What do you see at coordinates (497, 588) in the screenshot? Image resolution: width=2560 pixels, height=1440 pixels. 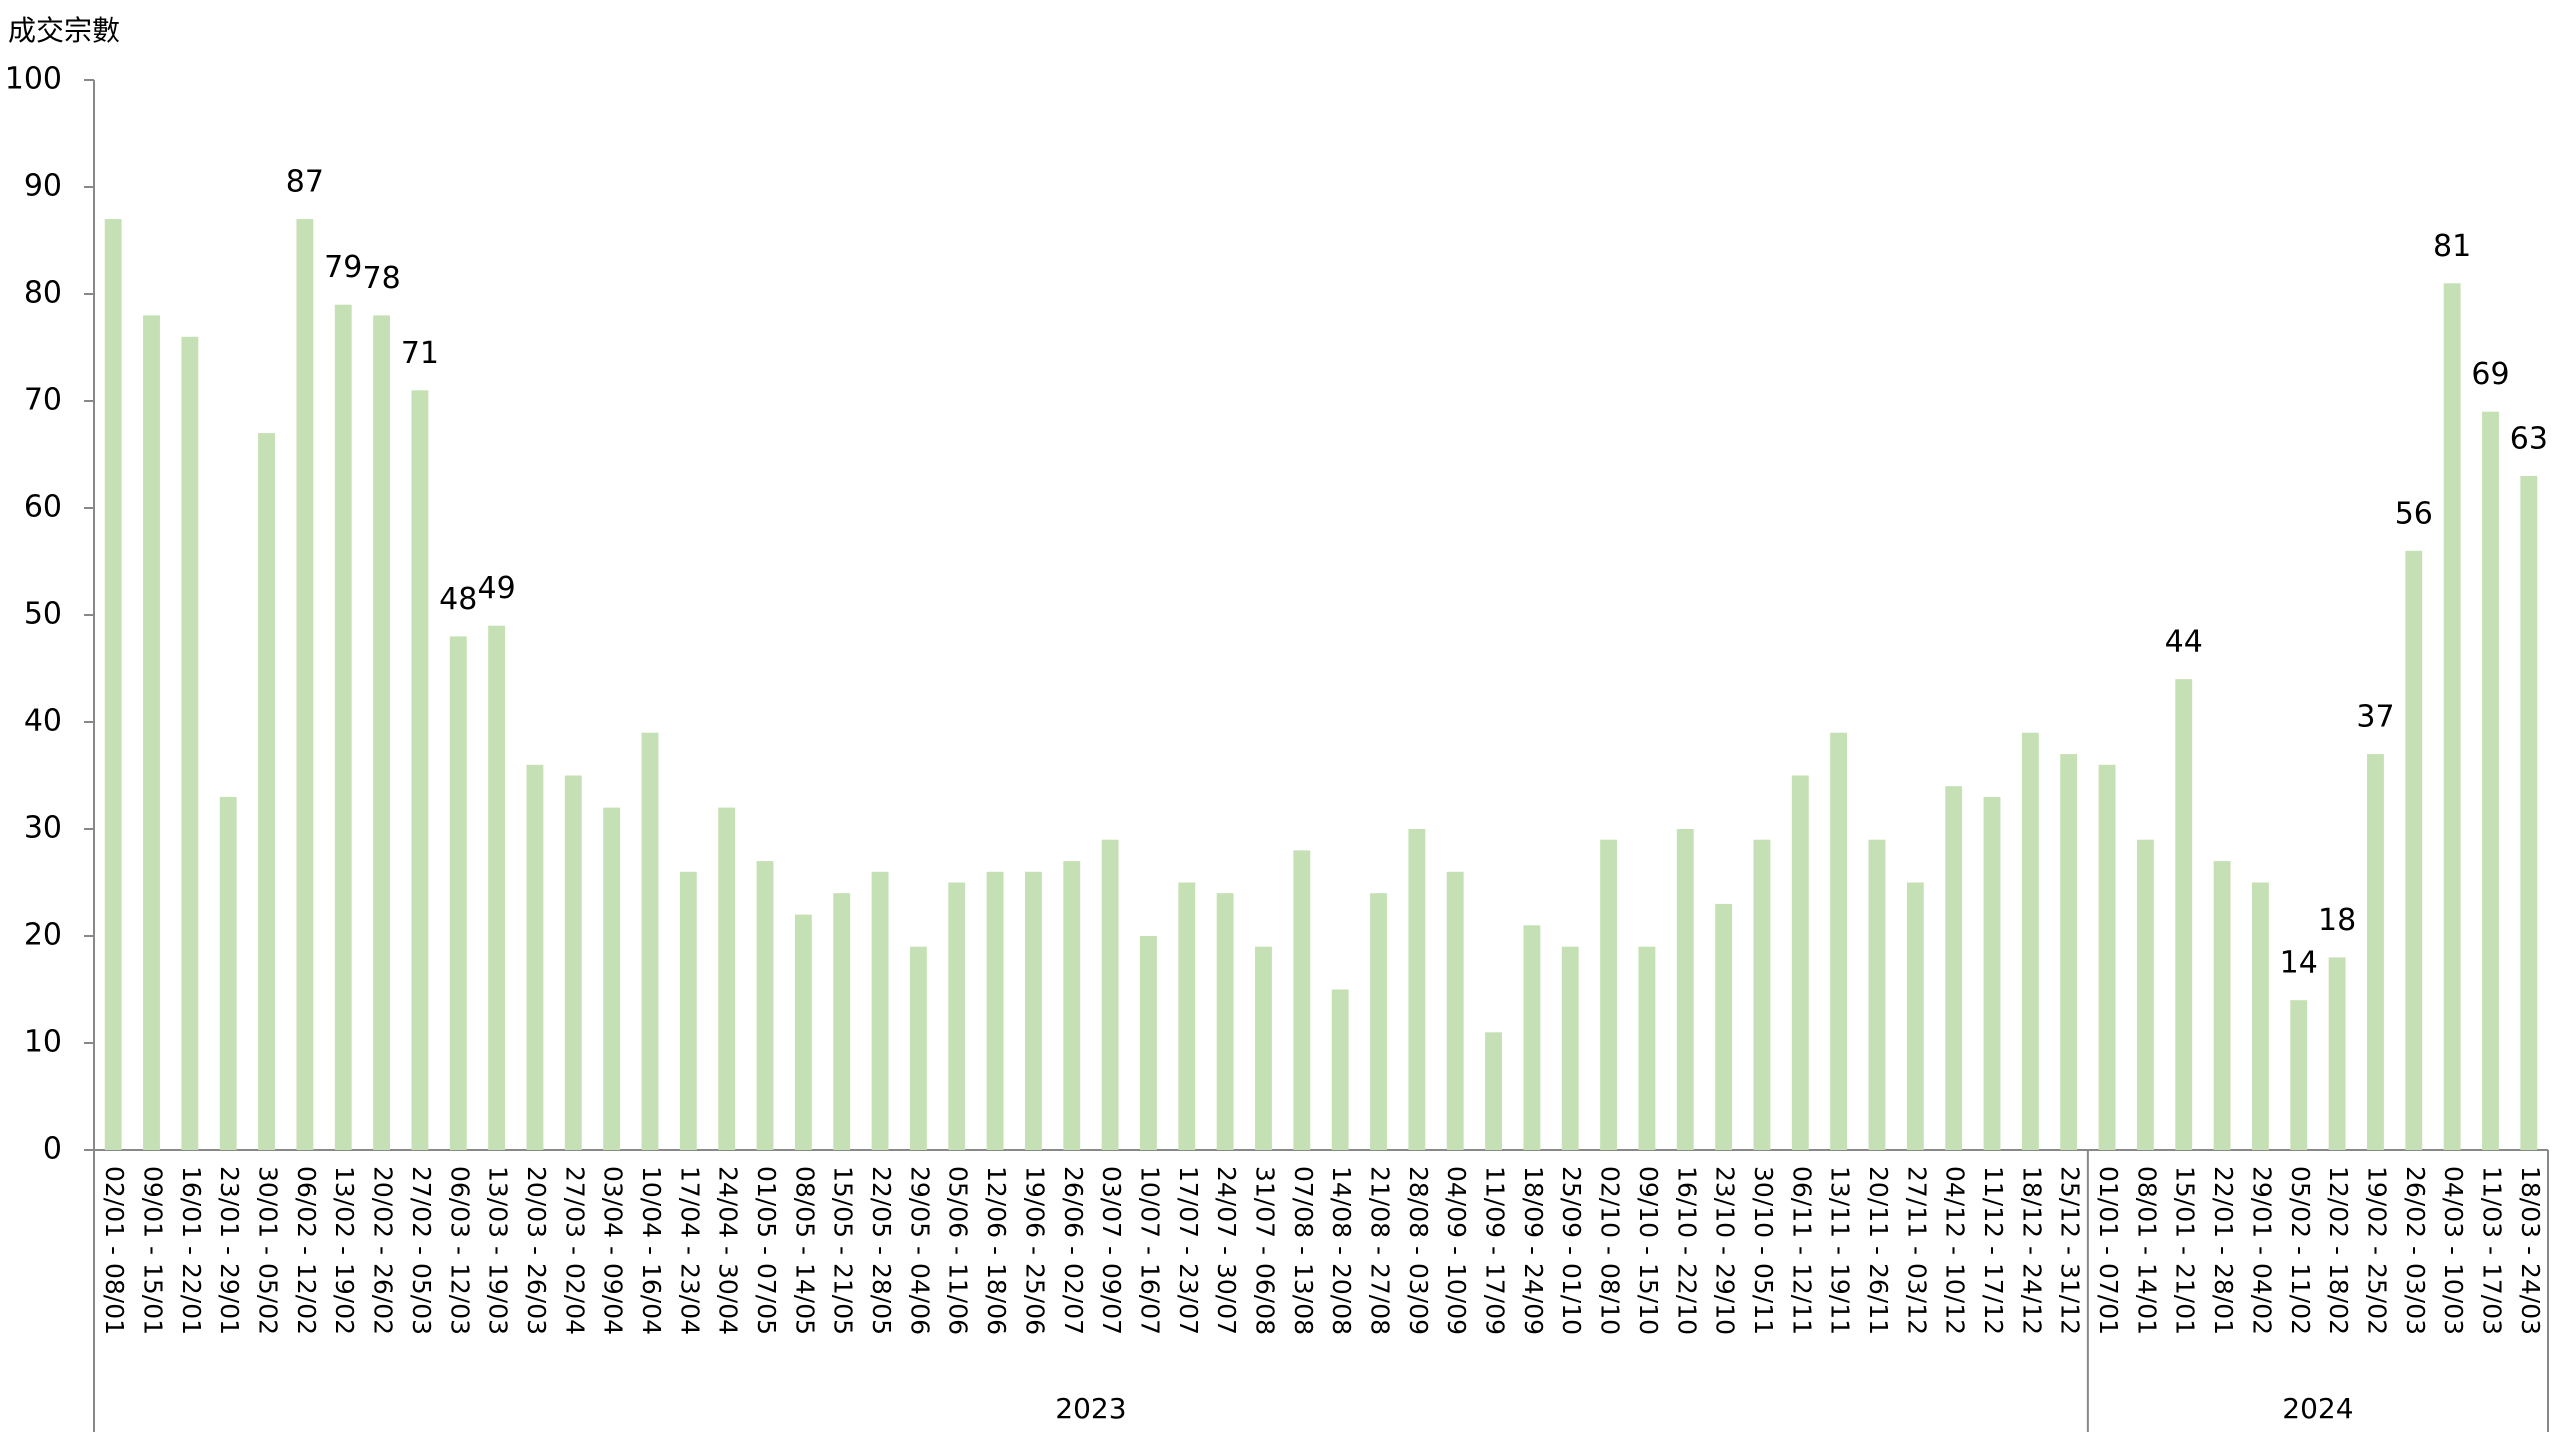 I see `data-label: 49` at bounding box center [497, 588].